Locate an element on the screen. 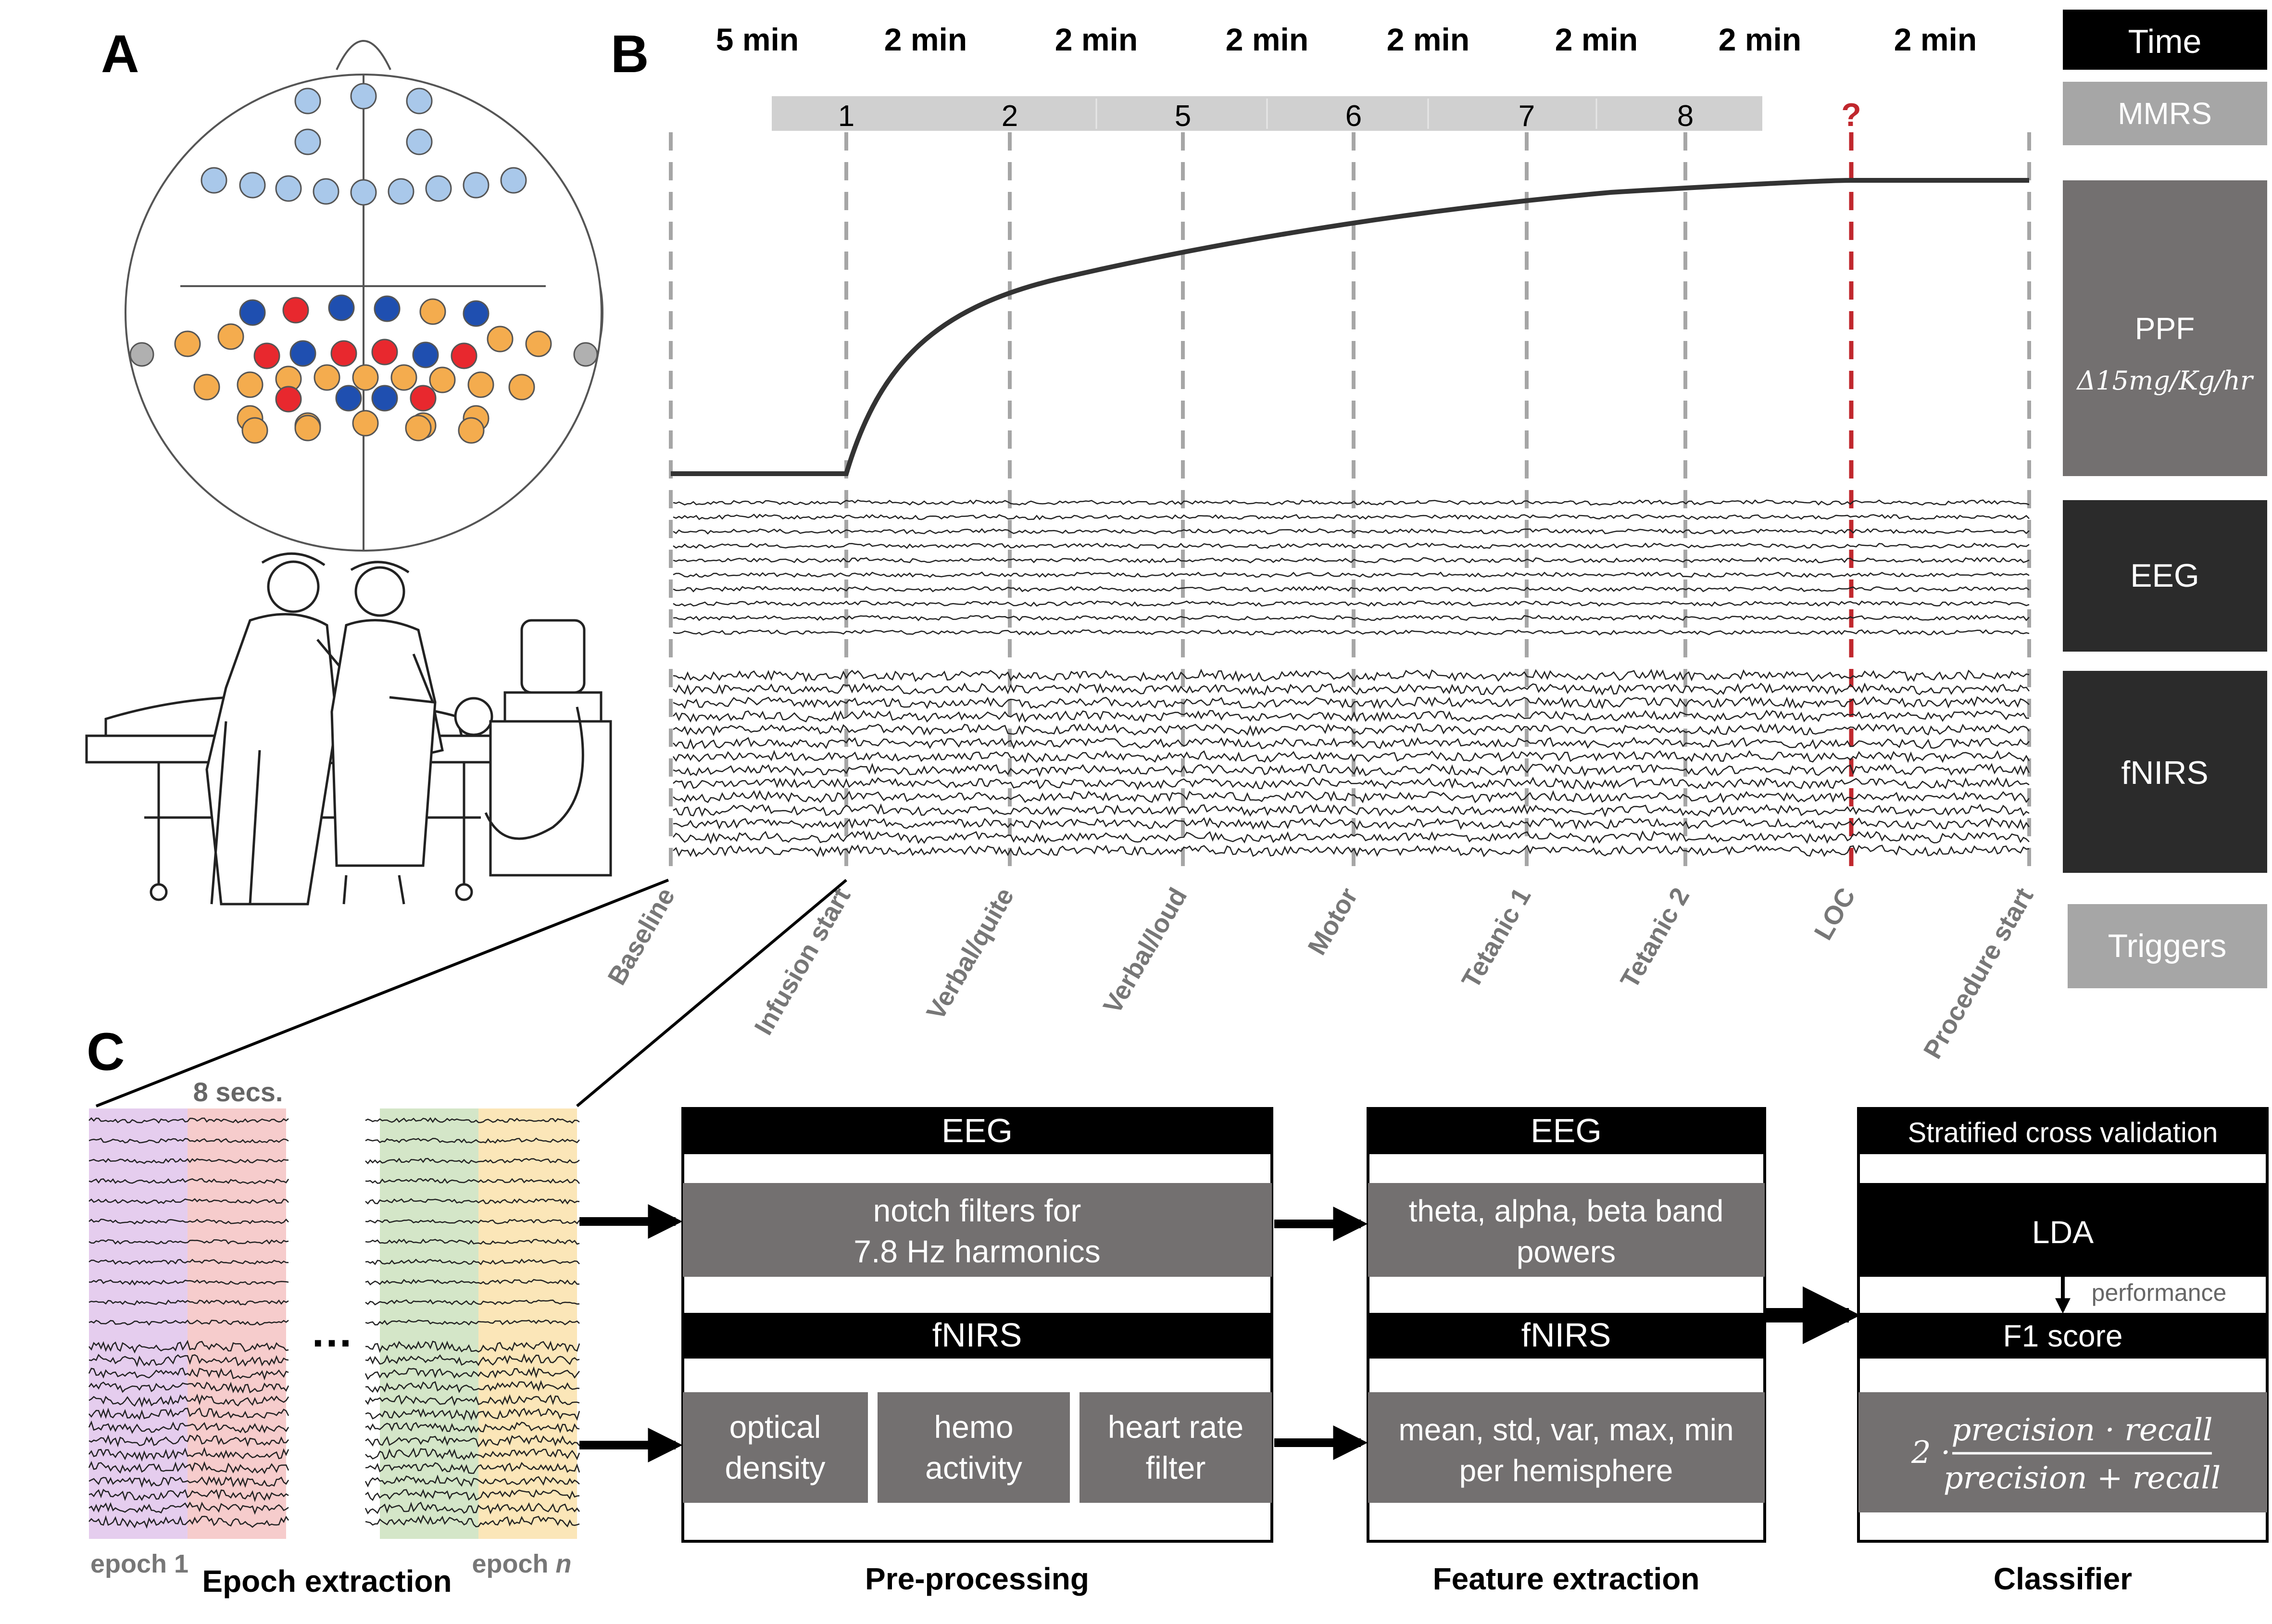 The image size is (2272, 1624). epoch-last-label: epoch n is located at coordinates (521, 1563).